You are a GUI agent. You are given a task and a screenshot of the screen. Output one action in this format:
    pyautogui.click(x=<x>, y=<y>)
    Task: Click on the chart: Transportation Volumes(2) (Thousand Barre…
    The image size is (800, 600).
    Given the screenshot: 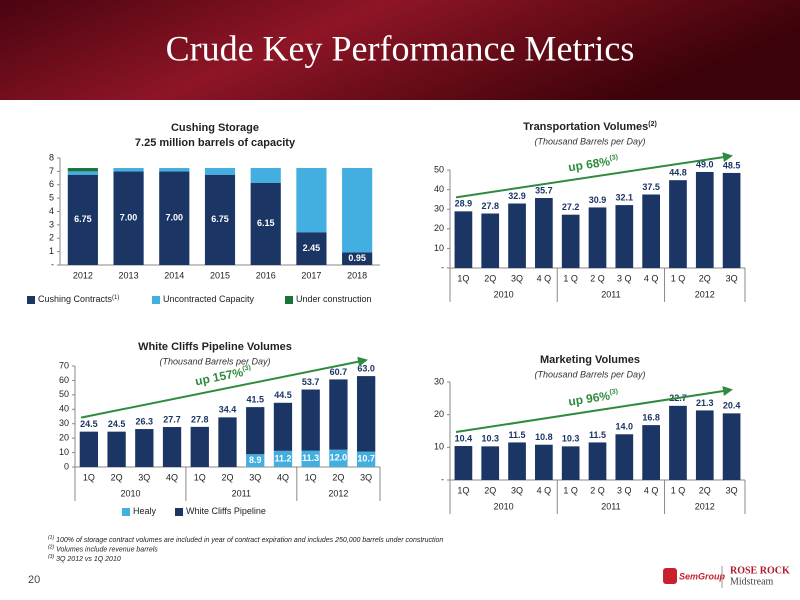 What is the action you would take?
    pyautogui.click(x=590, y=211)
    